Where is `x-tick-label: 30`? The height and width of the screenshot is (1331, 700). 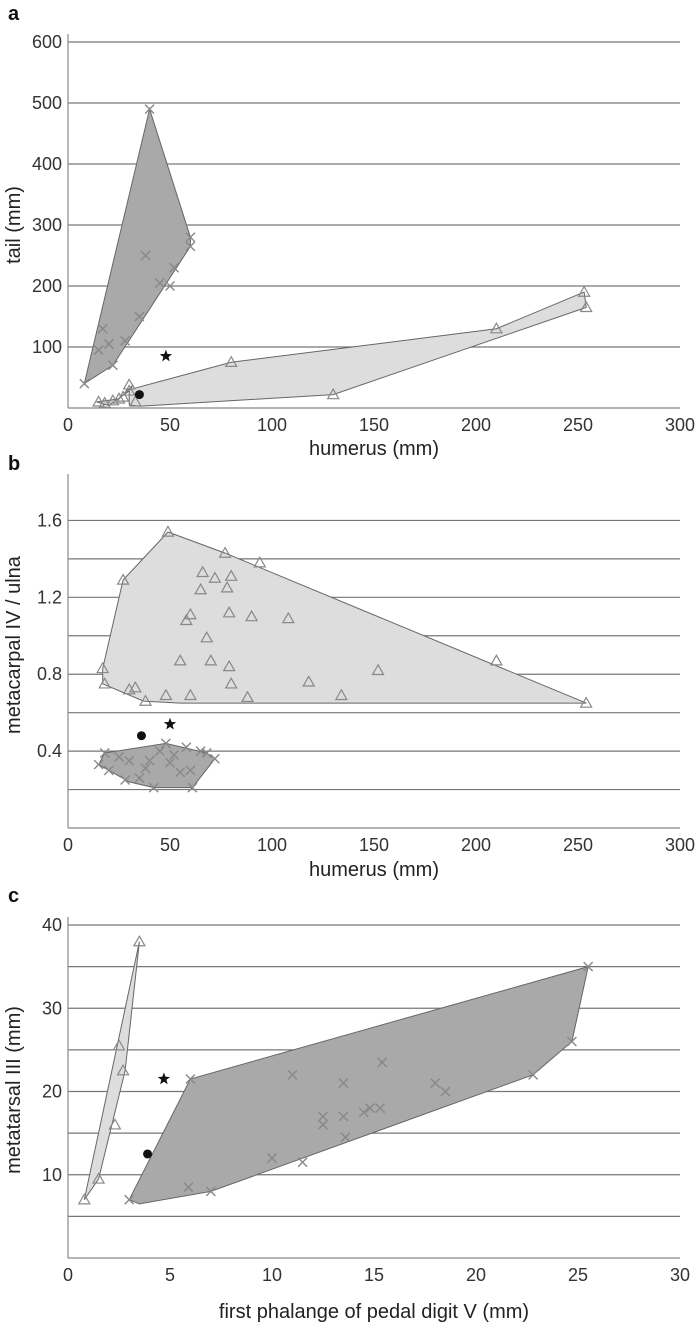
x-tick-label: 30 is located at coordinates (680, 1275).